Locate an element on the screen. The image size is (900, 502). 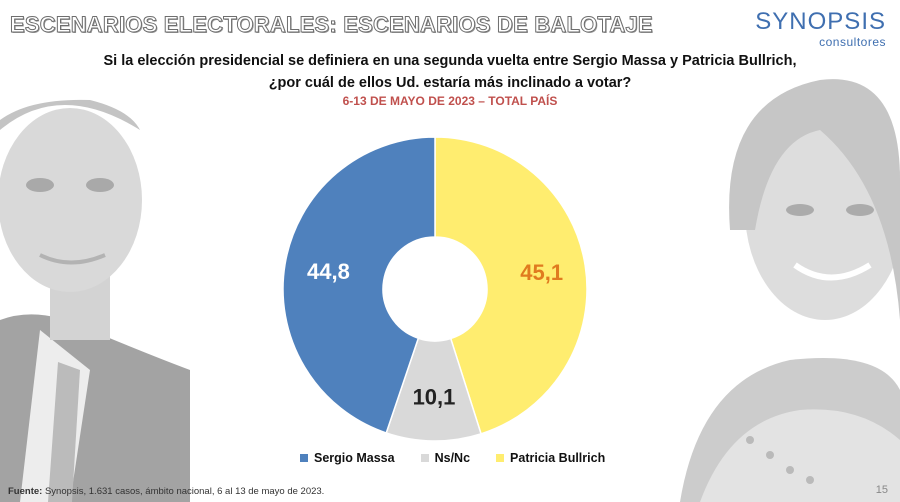
legend-label: Sergio Massa is located at coordinates (354, 458).